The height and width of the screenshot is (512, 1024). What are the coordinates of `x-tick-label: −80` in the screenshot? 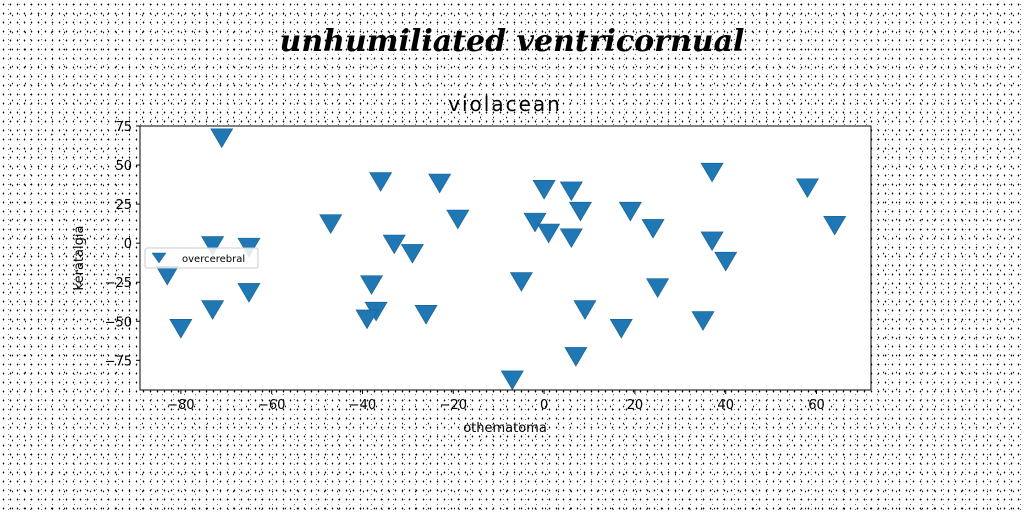 It's located at (180, 405).